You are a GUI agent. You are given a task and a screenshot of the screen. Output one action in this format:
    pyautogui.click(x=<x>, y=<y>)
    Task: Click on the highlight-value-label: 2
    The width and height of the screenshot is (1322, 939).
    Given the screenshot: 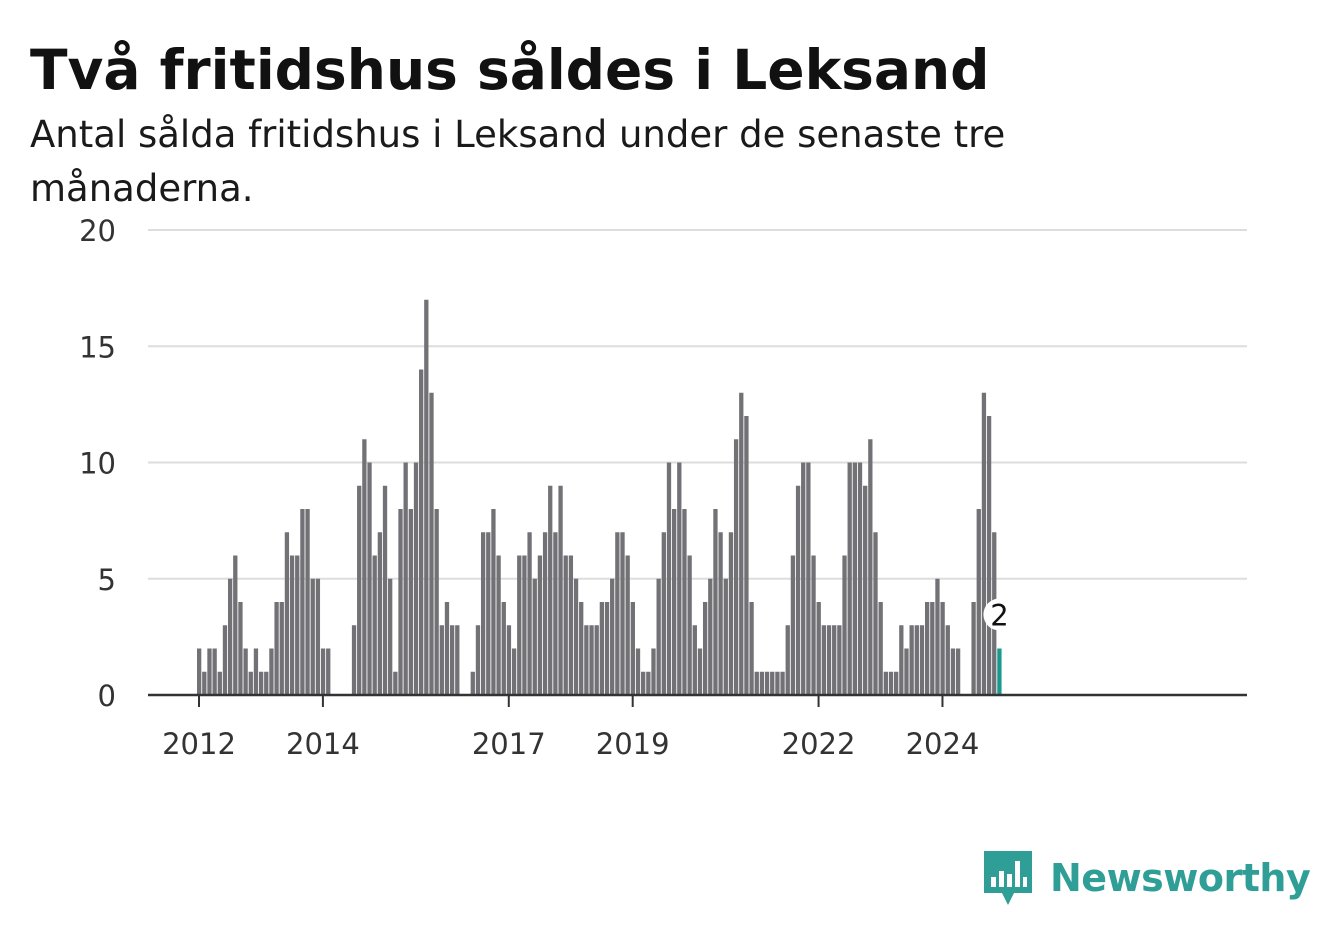 What is the action you would take?
    pyautogui.click(x=999, y=616)
    